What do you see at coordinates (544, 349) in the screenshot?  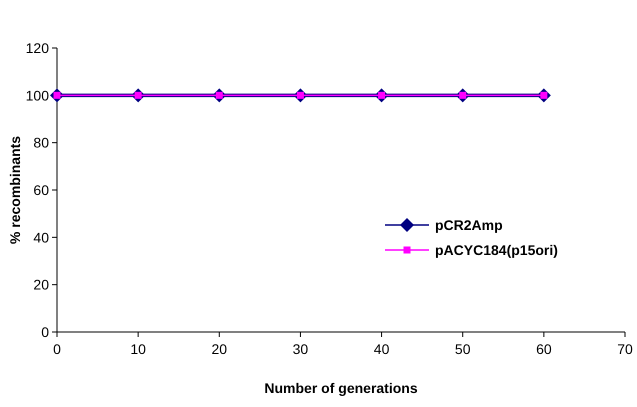 I see `x-tick-label: 60` at bounding box center [544, 349].